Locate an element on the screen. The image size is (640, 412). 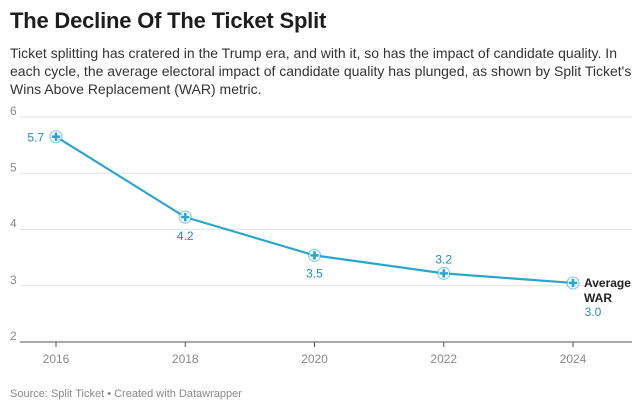
series-end-label: WAR is located at coordinates (598, 298).